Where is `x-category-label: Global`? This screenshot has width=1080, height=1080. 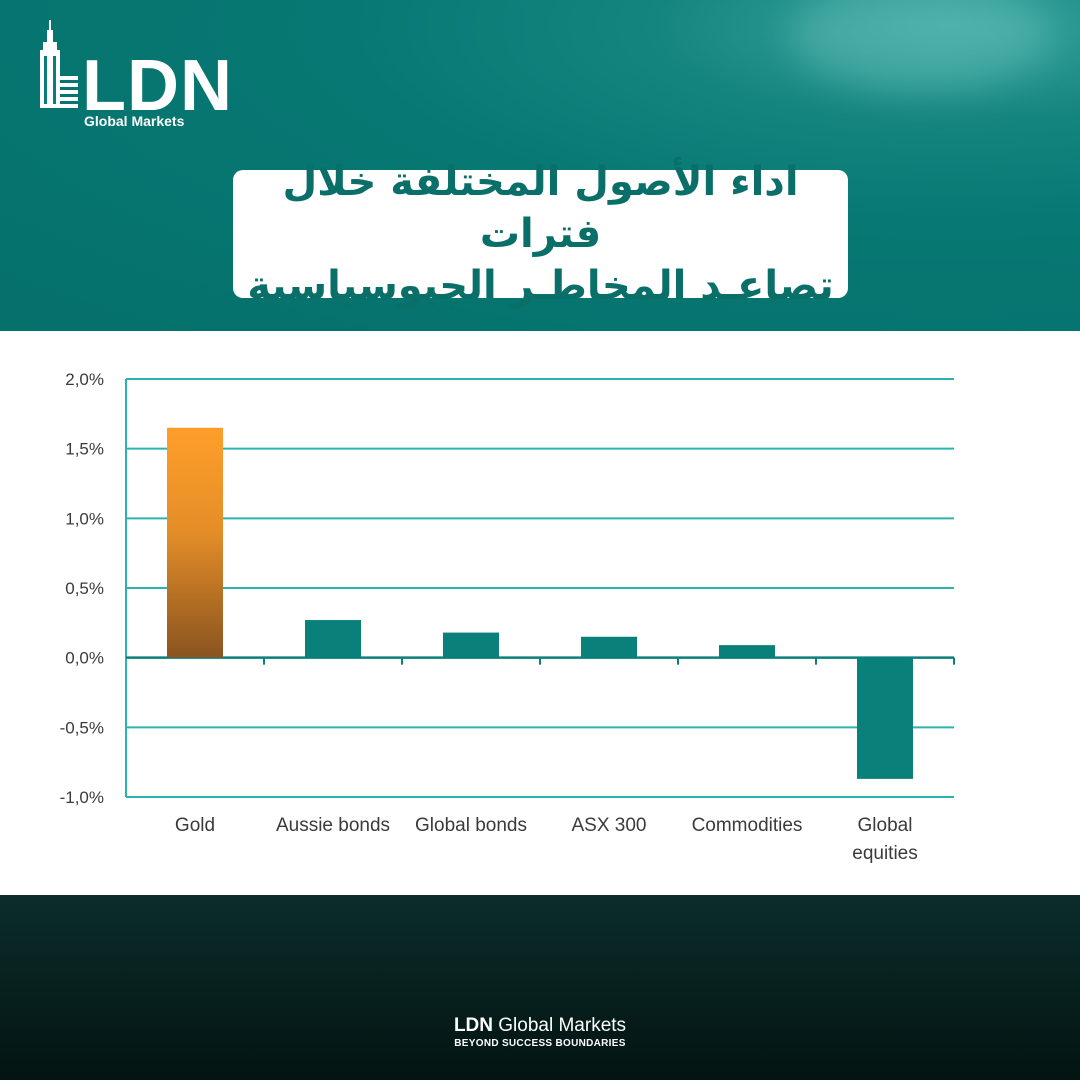
x-category-label: Global is located at coordinates (885, 825).